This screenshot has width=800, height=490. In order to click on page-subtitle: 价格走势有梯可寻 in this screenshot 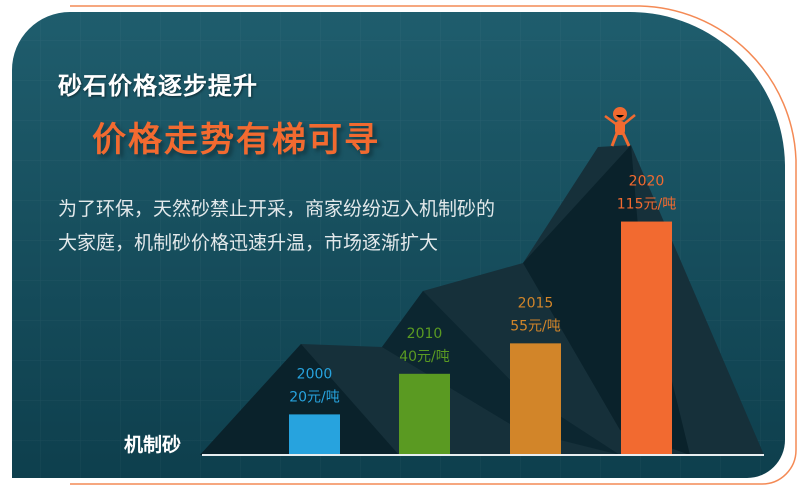, I will do `click(236, 140)`.